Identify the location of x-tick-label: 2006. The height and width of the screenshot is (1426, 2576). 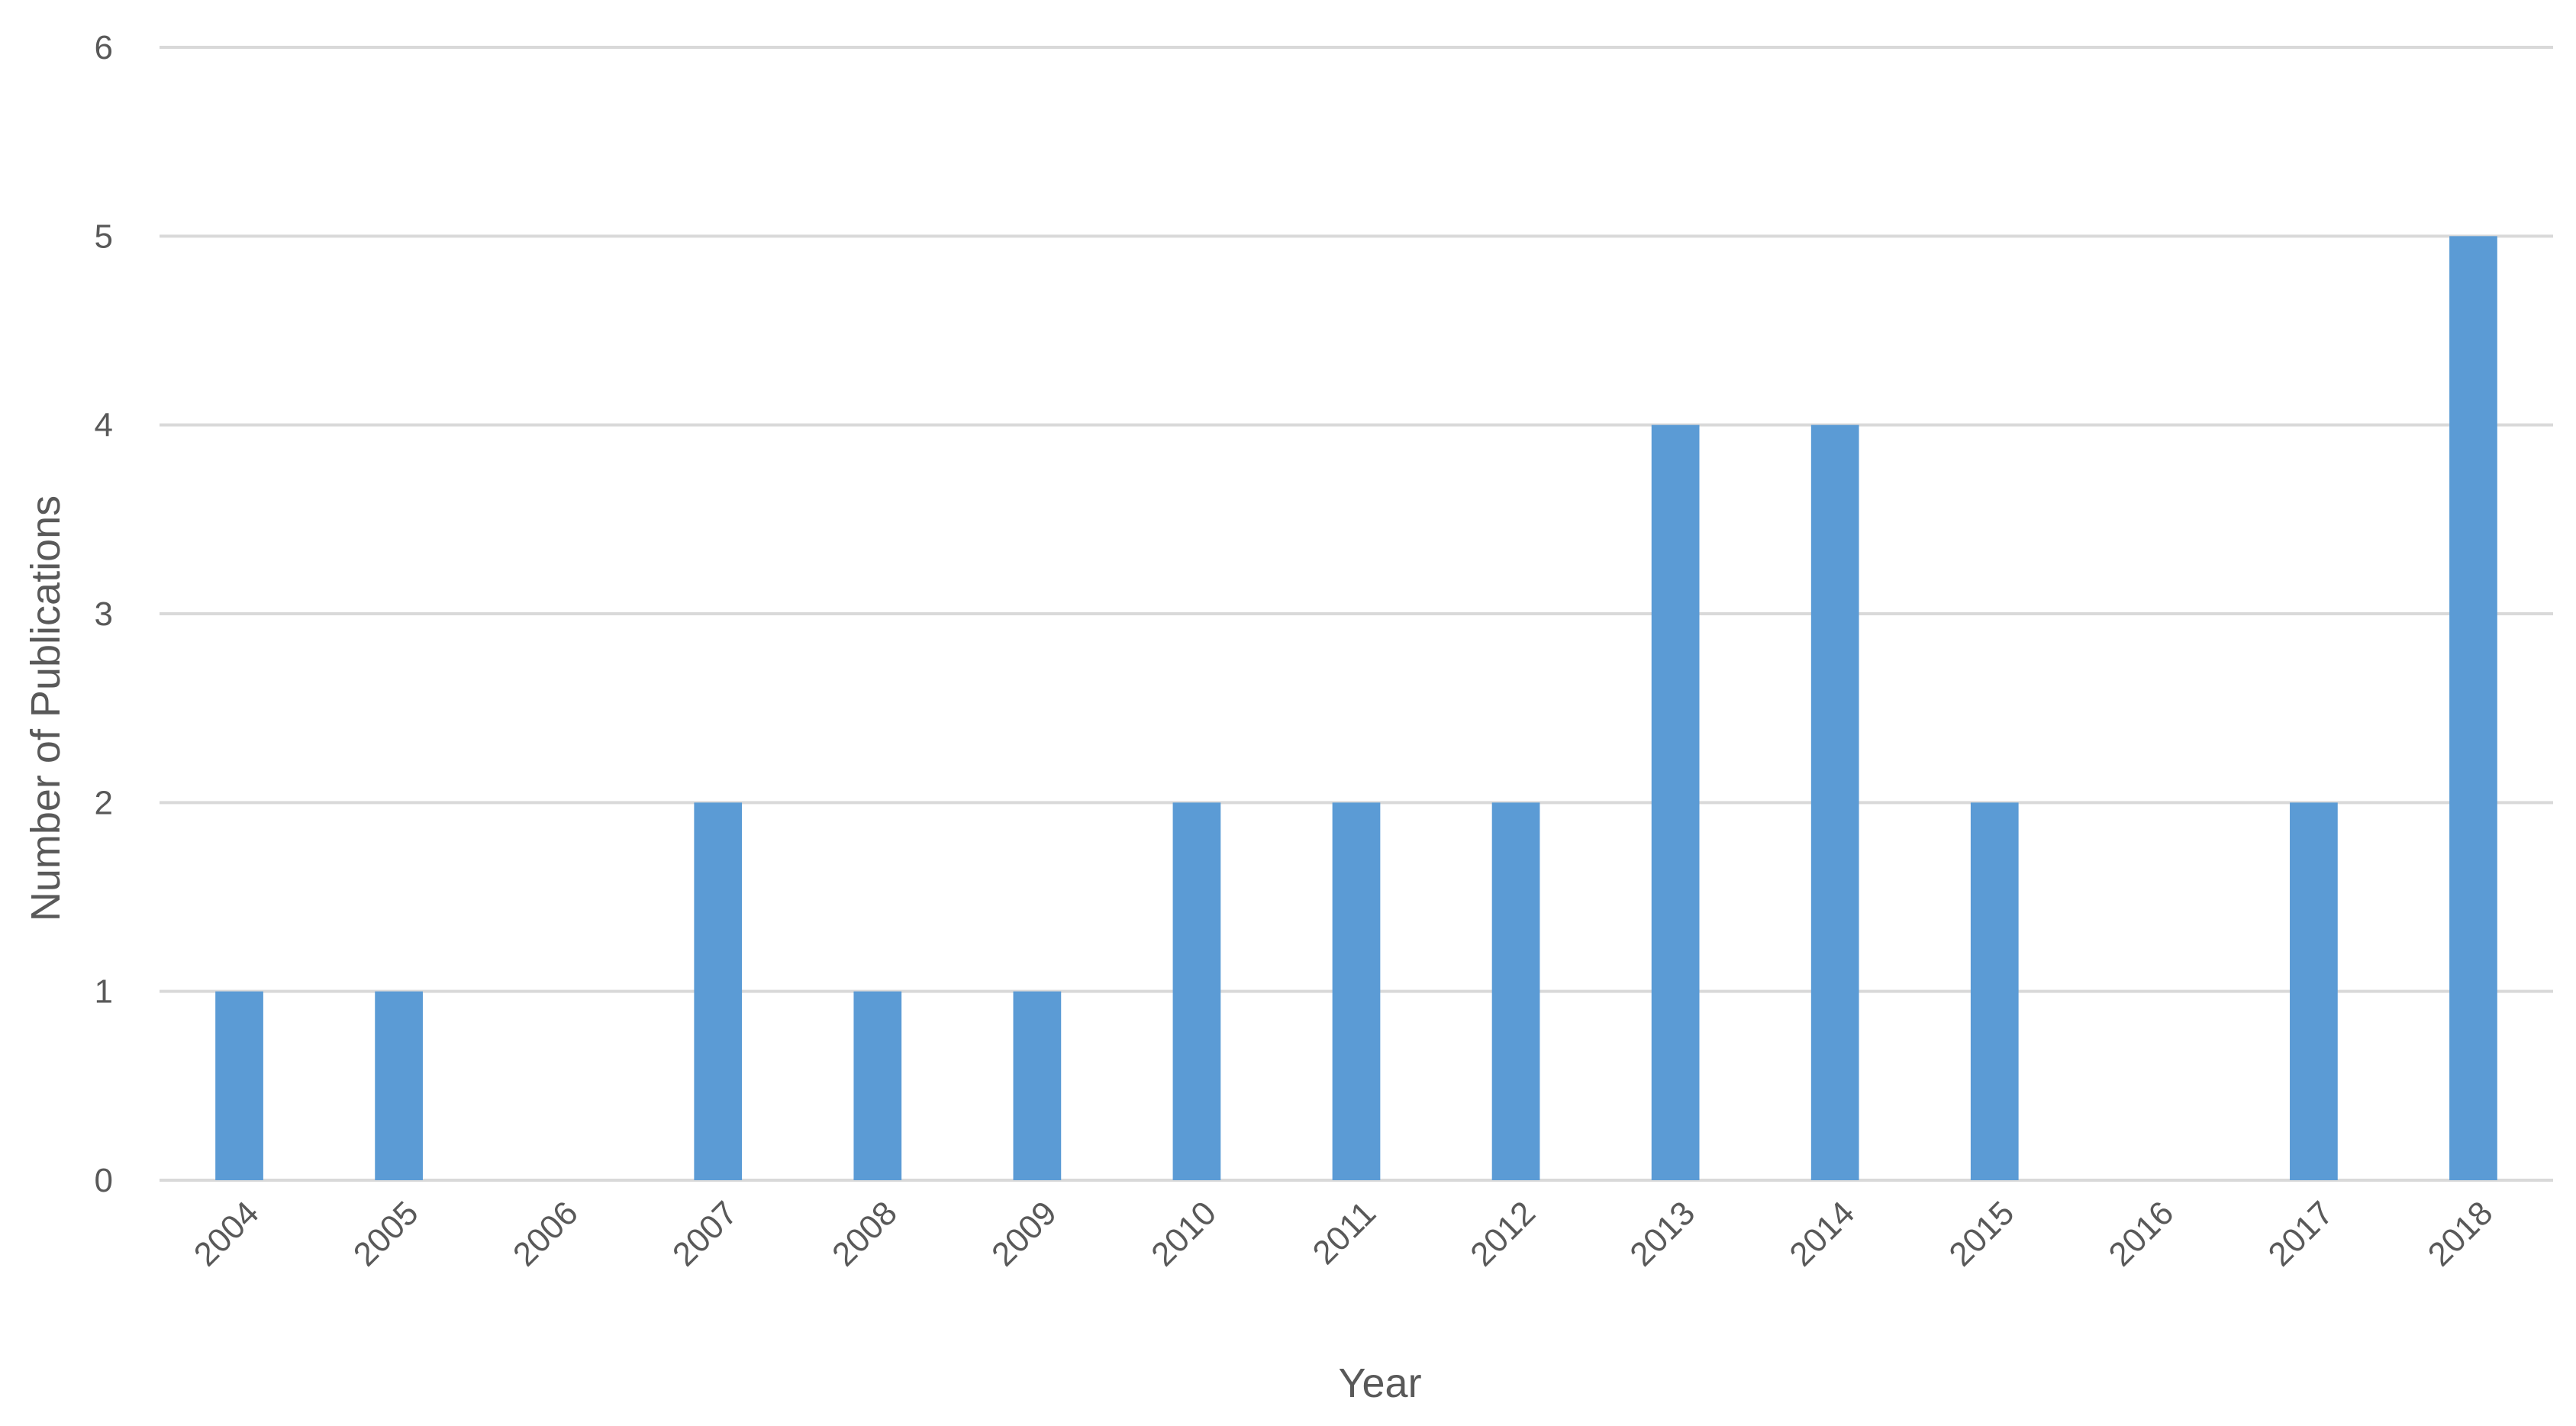
(545, 1233).